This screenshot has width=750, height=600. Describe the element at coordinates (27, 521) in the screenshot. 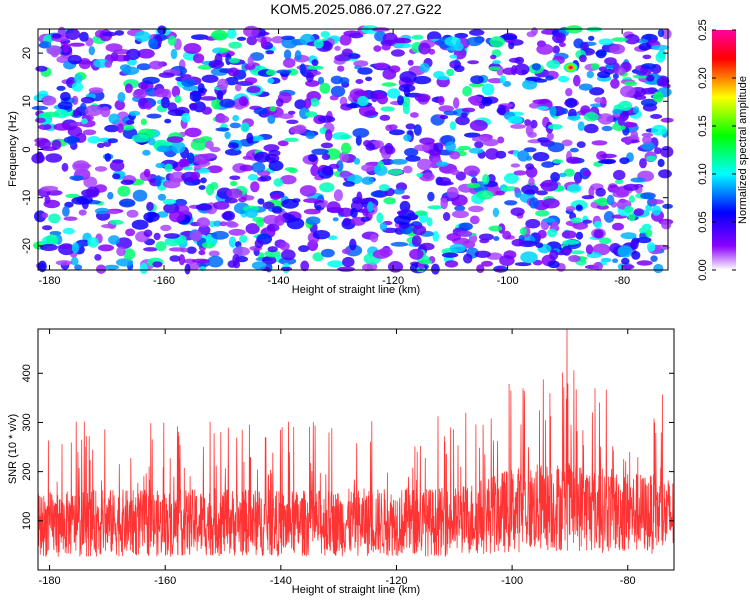

I see `snr-y-tick-label: 100` at that location.